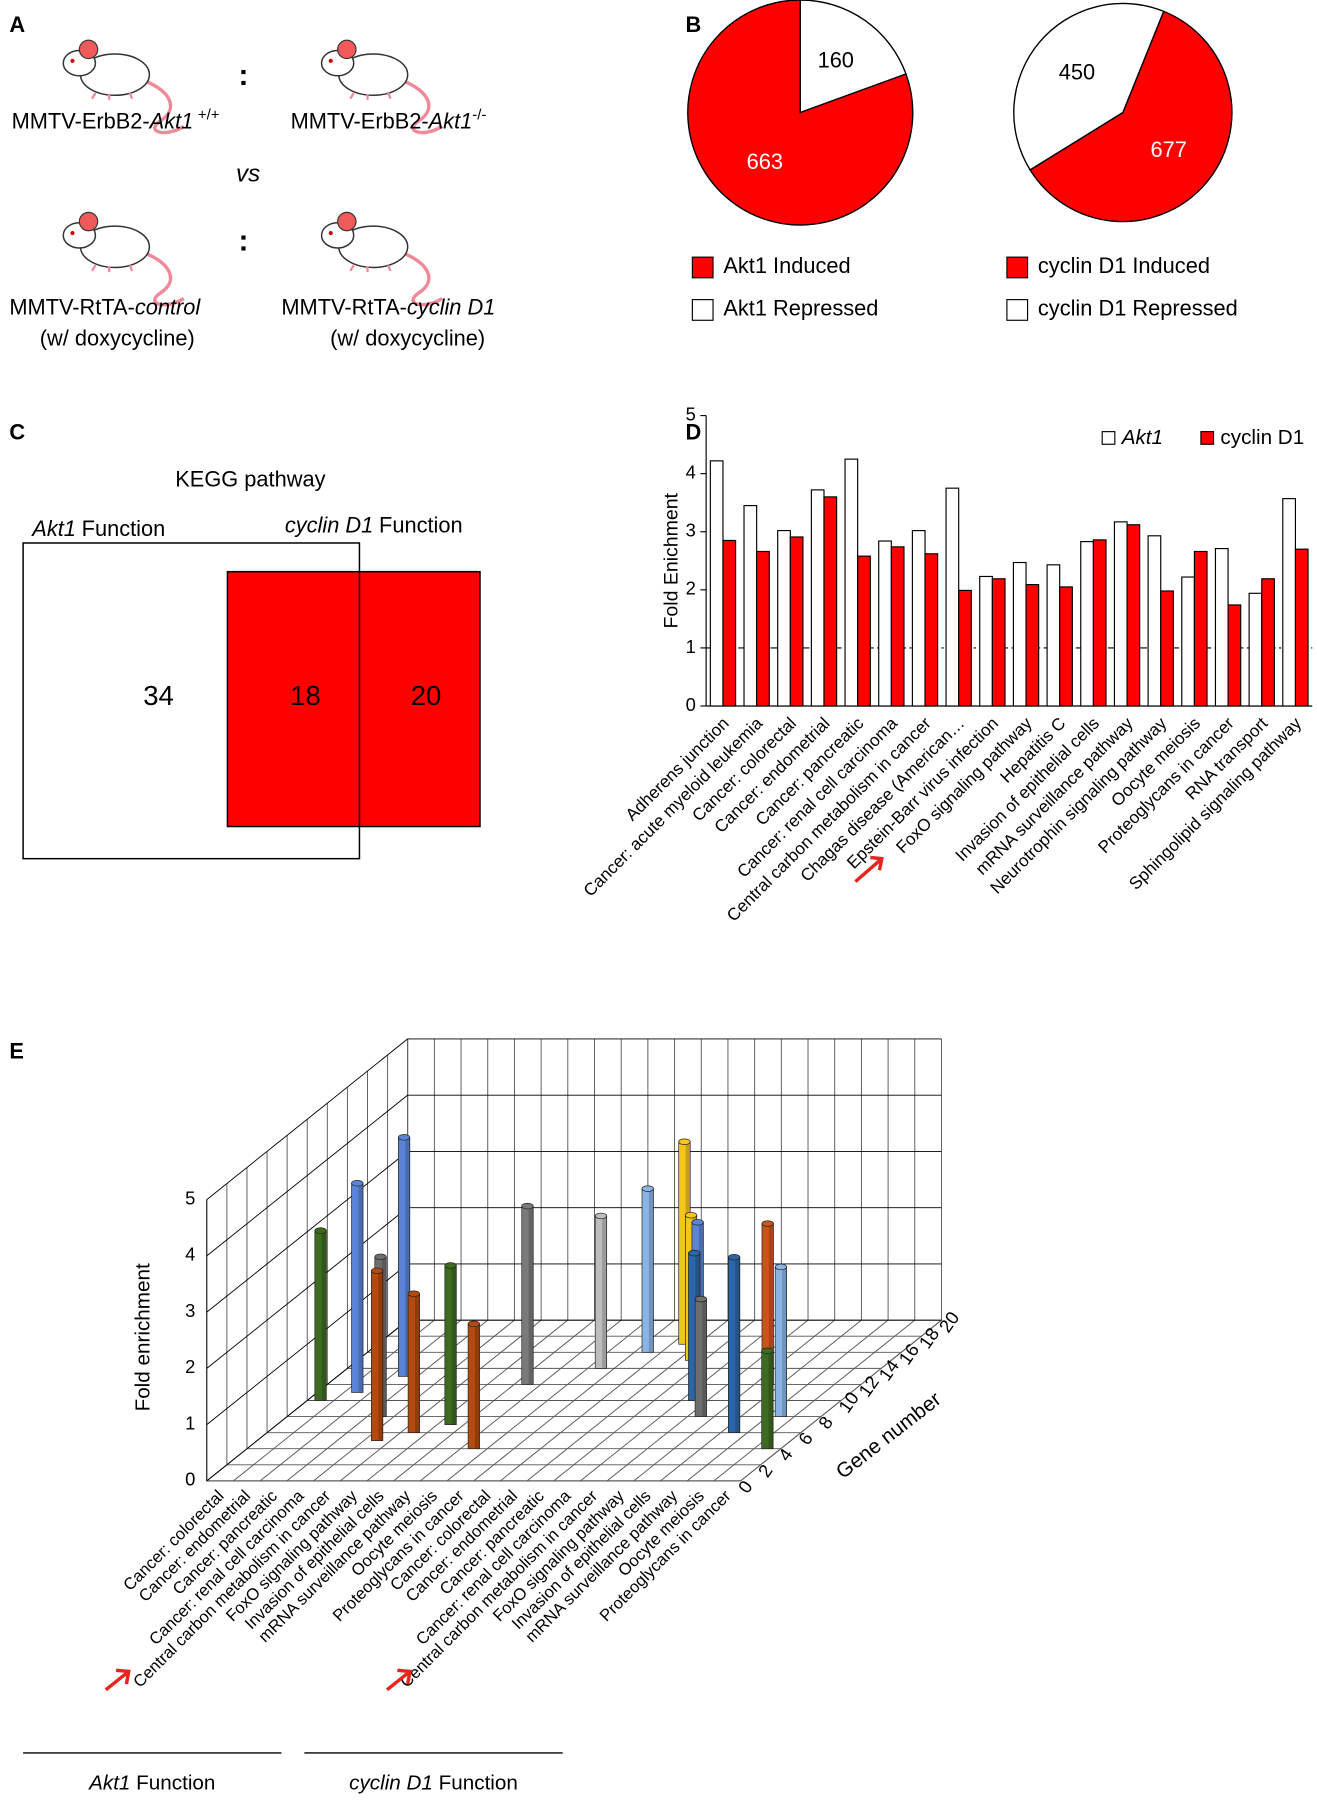 The width and height of the screenshot is (1317, 1800). What do you see at coordinates (693, 432) in the screenshot?
I see `panel-label: D` at bounding box center [693, 432].